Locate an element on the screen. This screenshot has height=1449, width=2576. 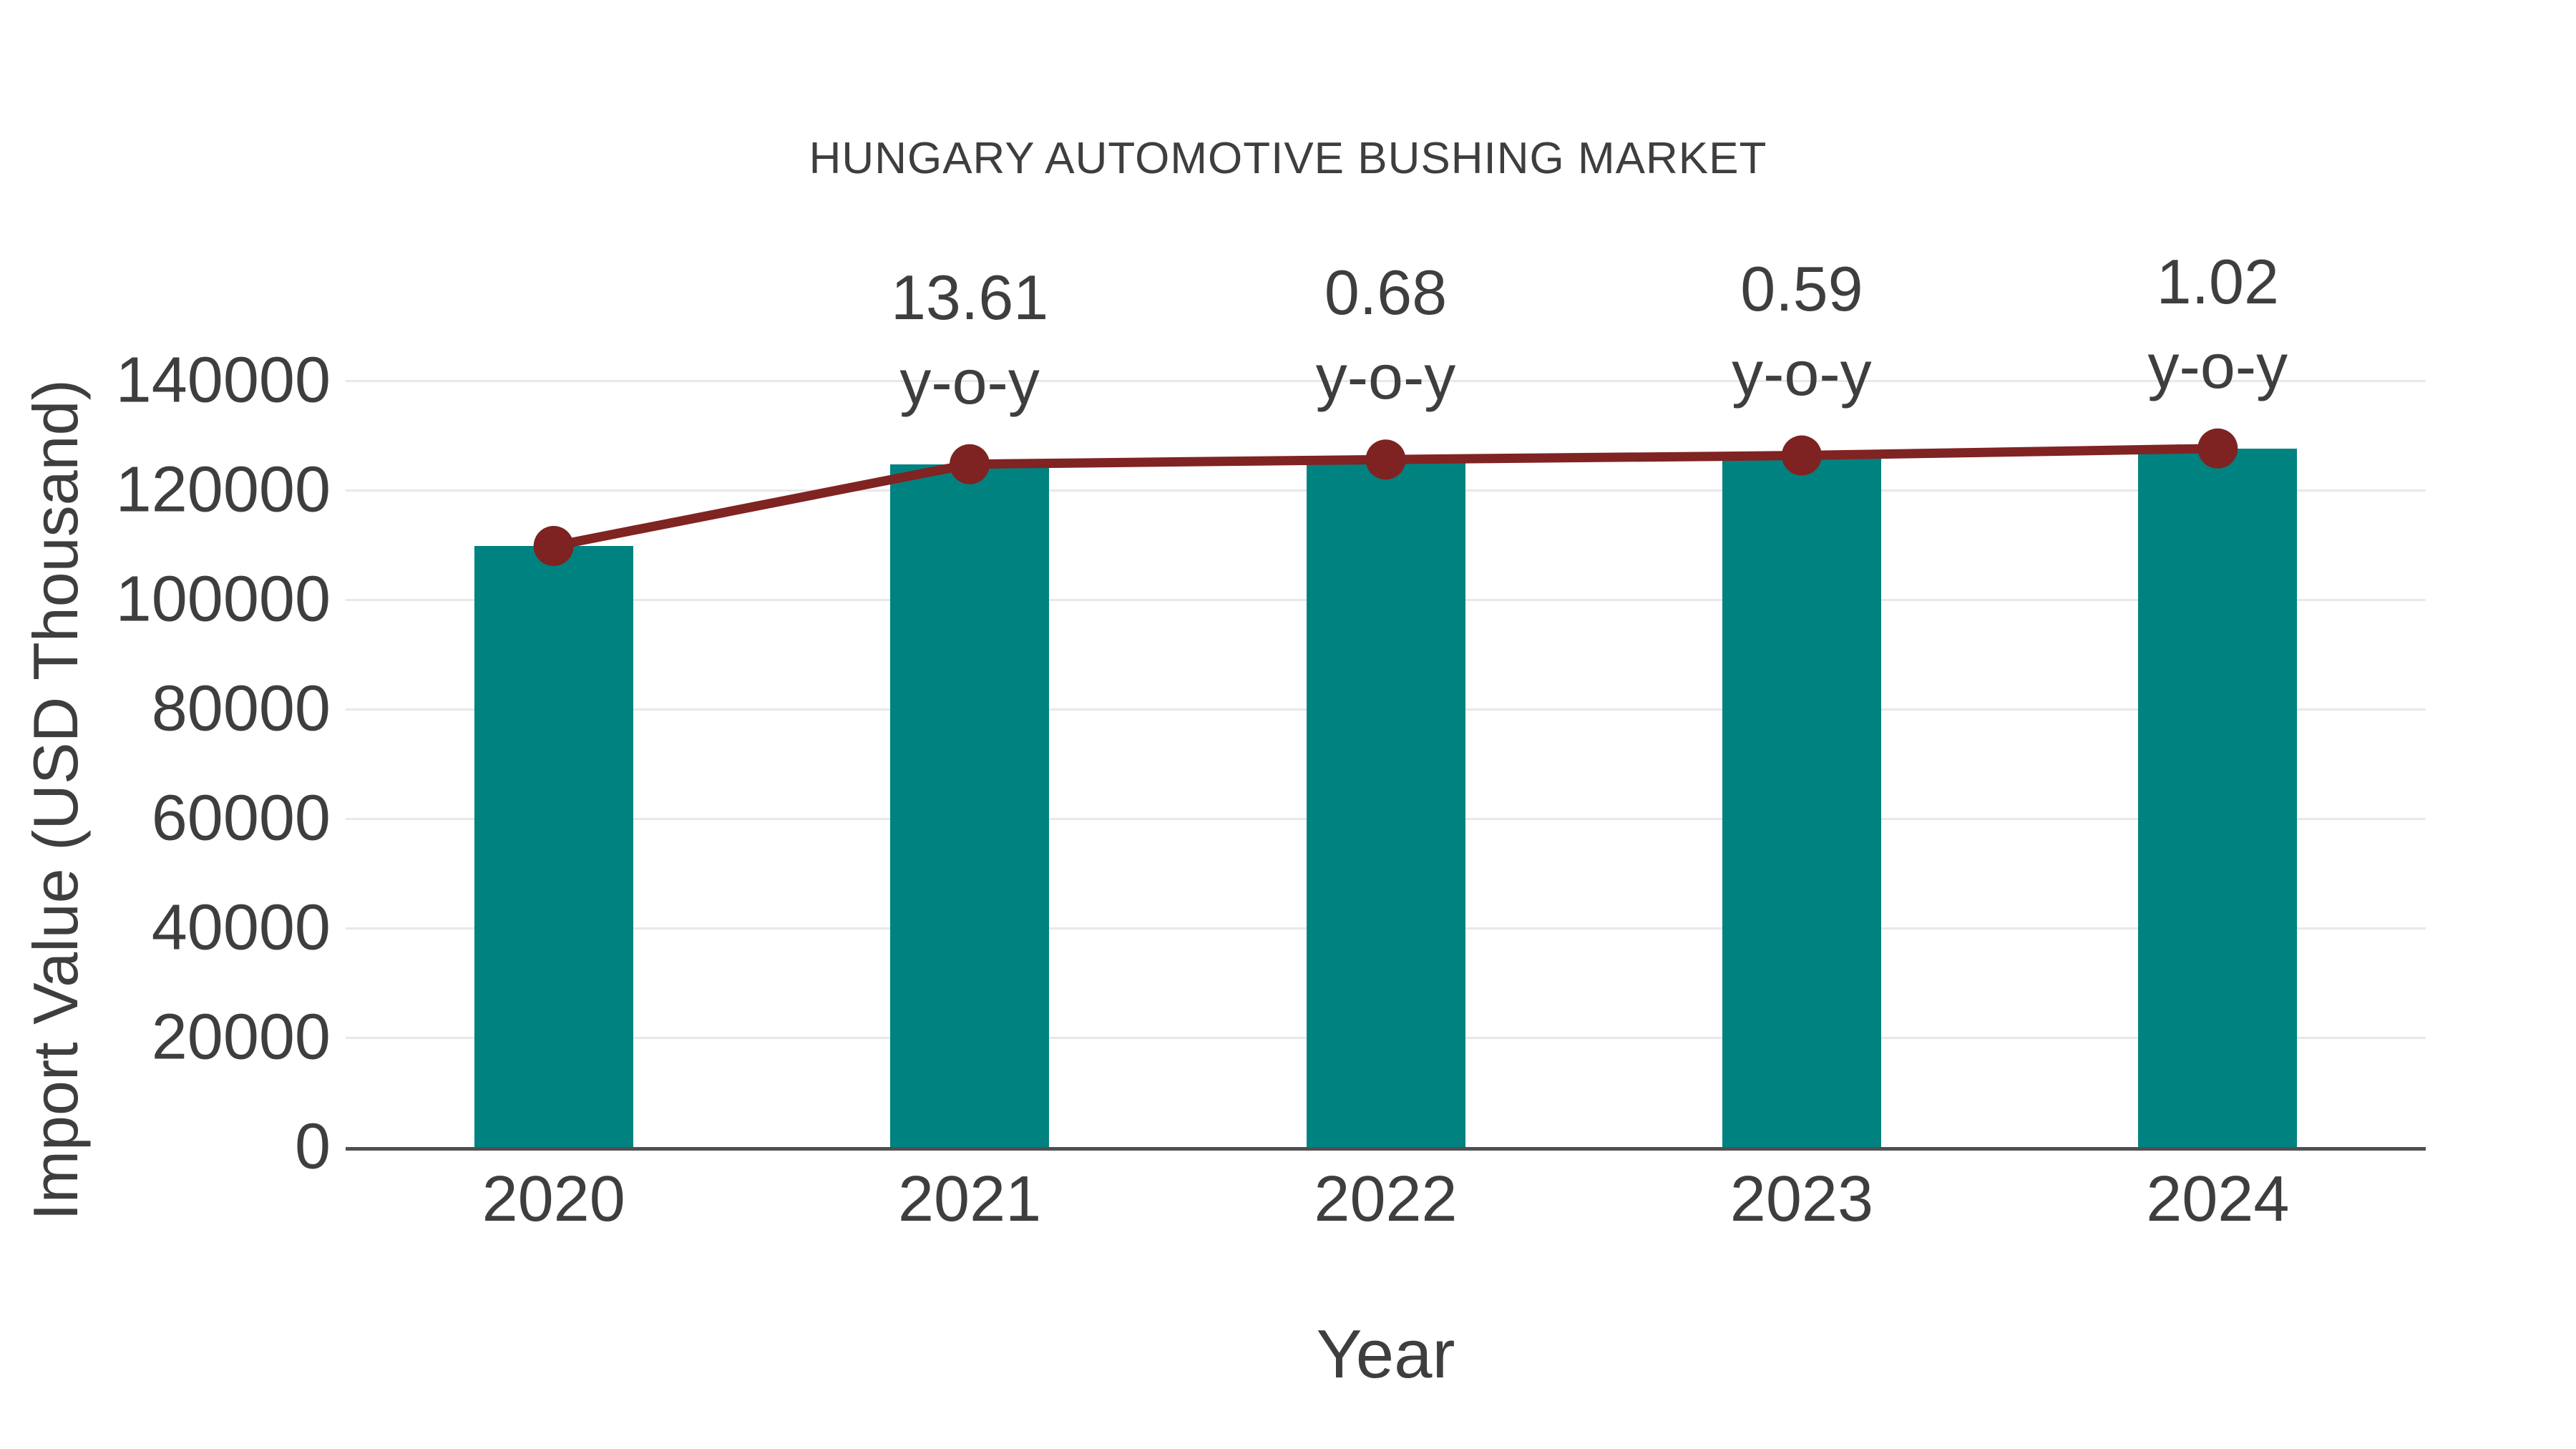
yoy-value-label: 0.59 is located at coordinates (1801, 288).